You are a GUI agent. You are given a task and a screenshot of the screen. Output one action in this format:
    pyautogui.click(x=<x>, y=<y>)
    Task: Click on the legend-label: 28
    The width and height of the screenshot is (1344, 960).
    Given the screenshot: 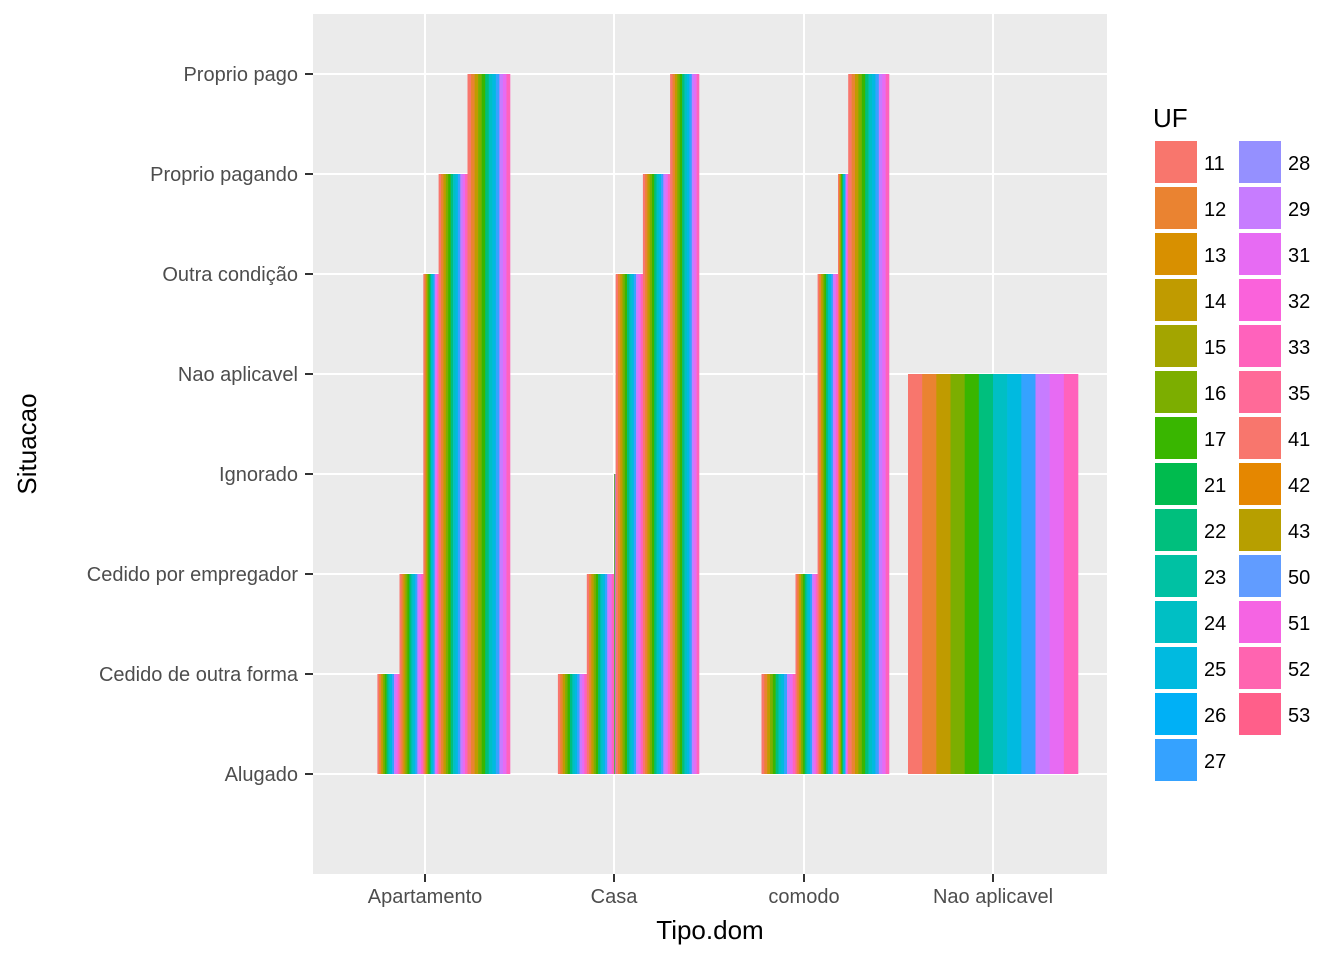 What is the action you would take?
    pyautogui.click(x=1299, y=164)
    